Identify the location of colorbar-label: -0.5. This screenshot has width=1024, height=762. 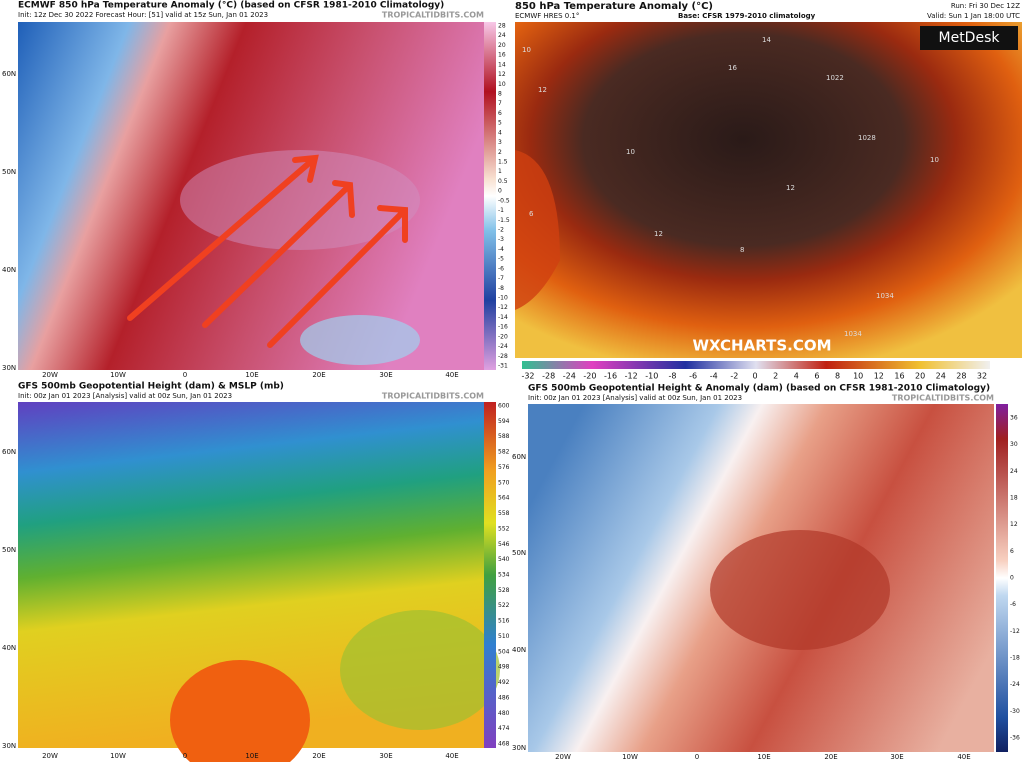
(504, 200).